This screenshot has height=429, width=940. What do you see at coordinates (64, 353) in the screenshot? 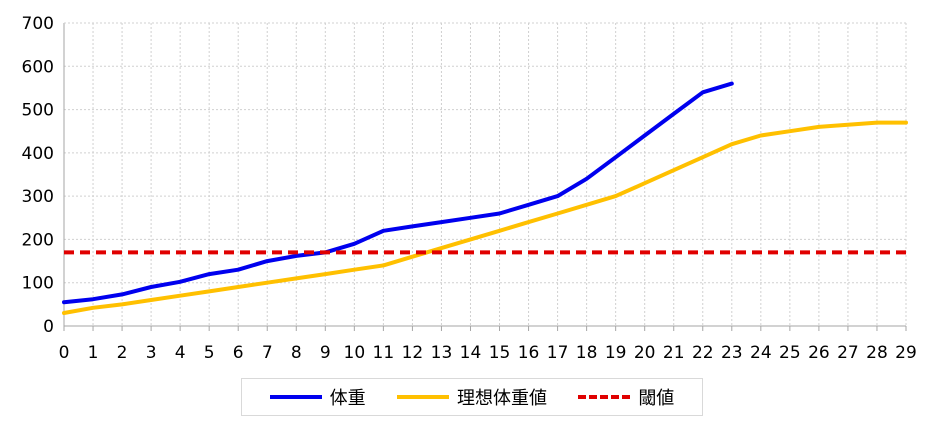
I see `x-tick-label: 0` at bounding box center [64, 353].